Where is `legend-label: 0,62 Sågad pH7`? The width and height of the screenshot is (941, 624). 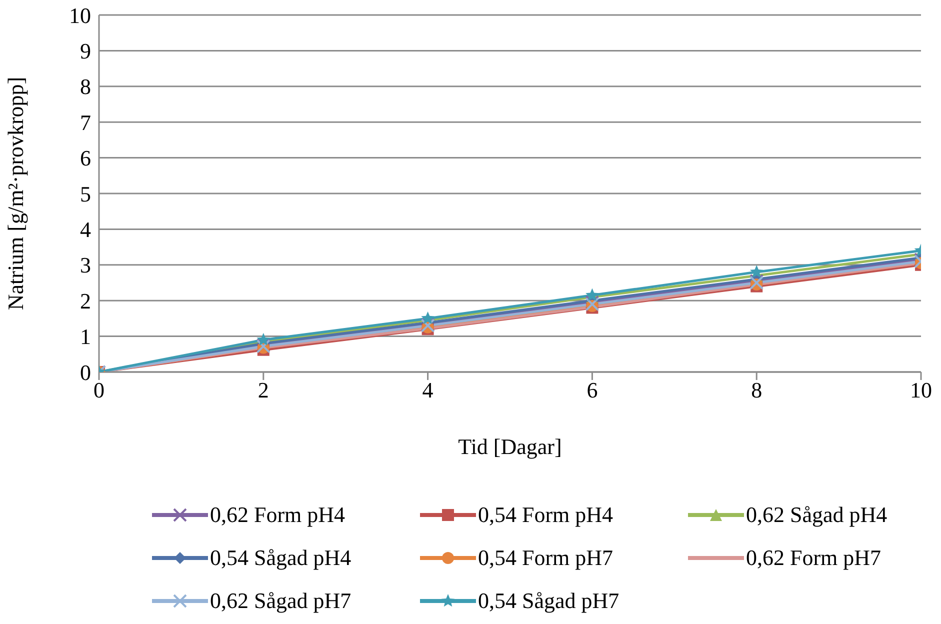
legend-label: 0,62 Sågad pH7 is located at coordinates (281, 601).